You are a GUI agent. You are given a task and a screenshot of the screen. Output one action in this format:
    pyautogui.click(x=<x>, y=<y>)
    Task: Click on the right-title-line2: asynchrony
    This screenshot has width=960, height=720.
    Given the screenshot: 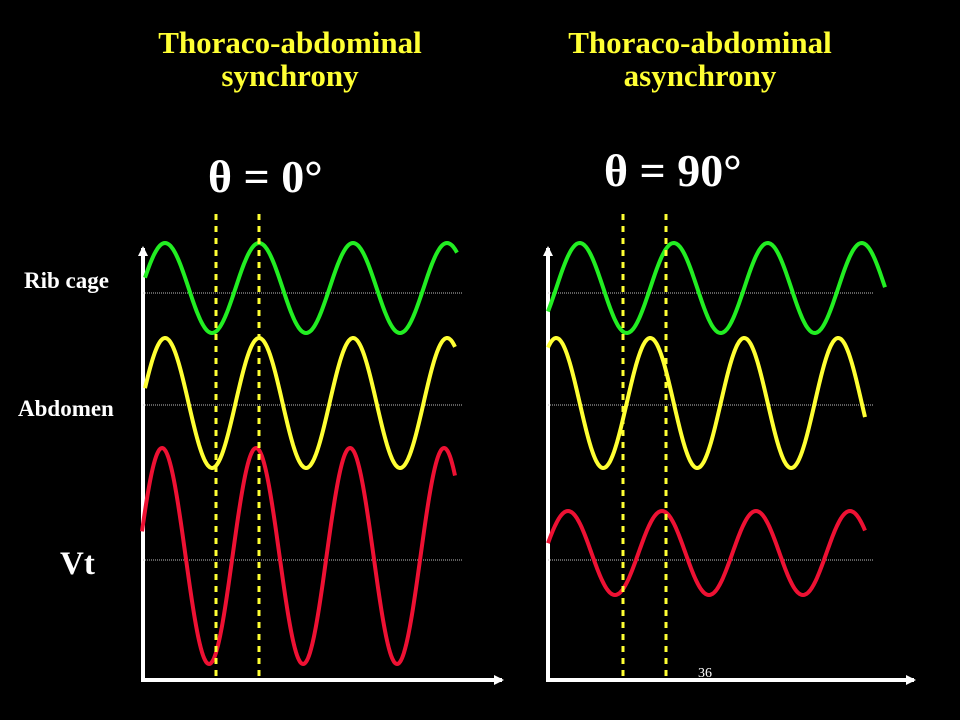 What is the action you would take?
    pyautogui.click(x=700, y=75)
    